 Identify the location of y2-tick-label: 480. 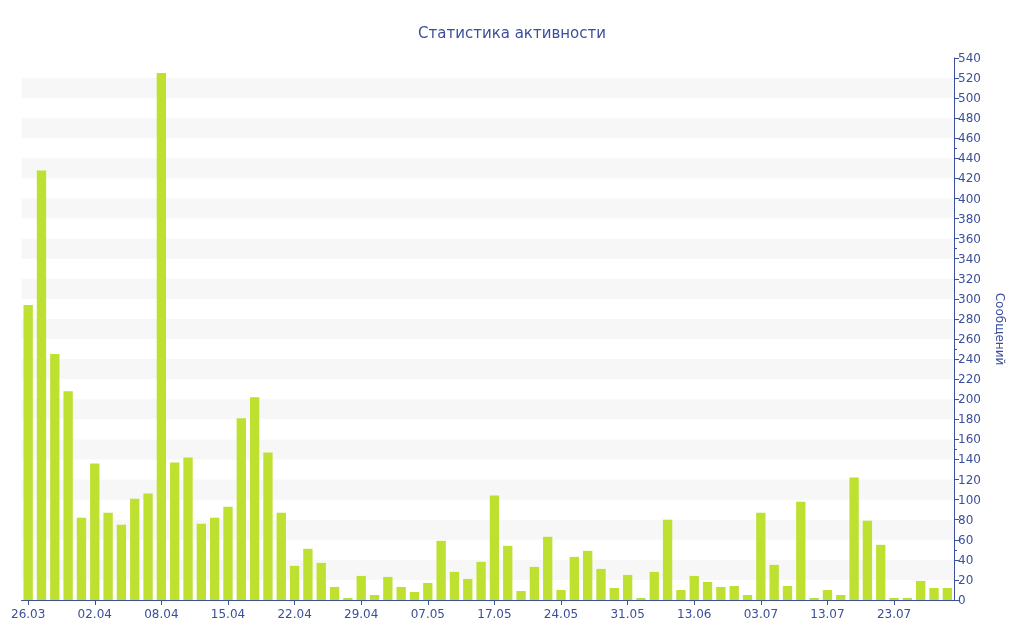
(969, 118).